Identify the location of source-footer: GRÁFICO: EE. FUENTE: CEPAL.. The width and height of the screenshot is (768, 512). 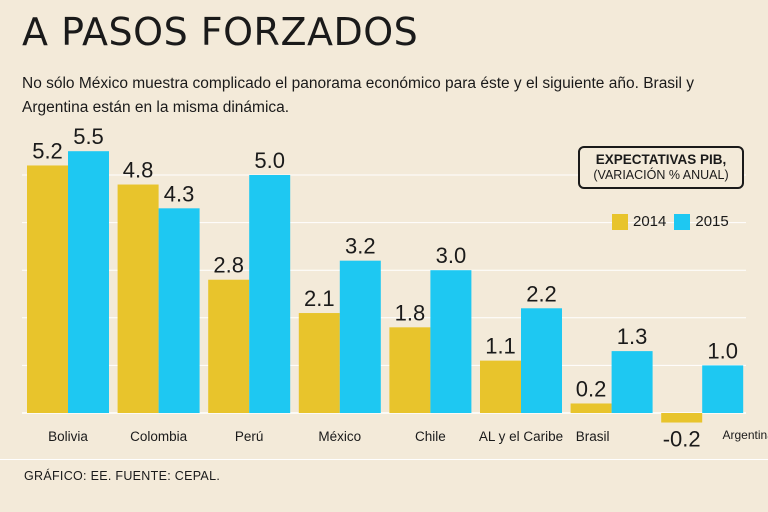
(122, 476).